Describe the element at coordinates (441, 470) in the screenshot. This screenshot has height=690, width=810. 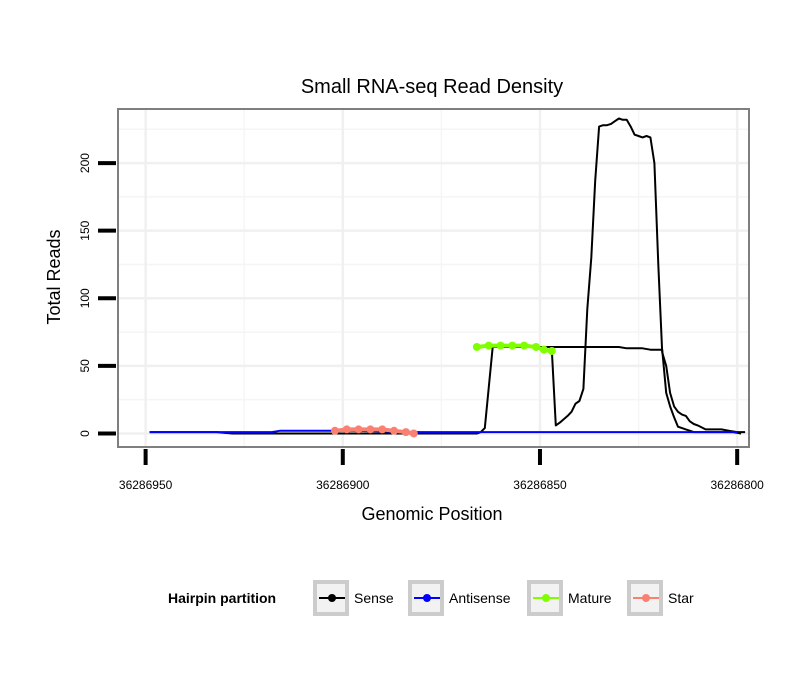
I see `x-axis: 36286950 36286900 36286850 36286800` at that location.